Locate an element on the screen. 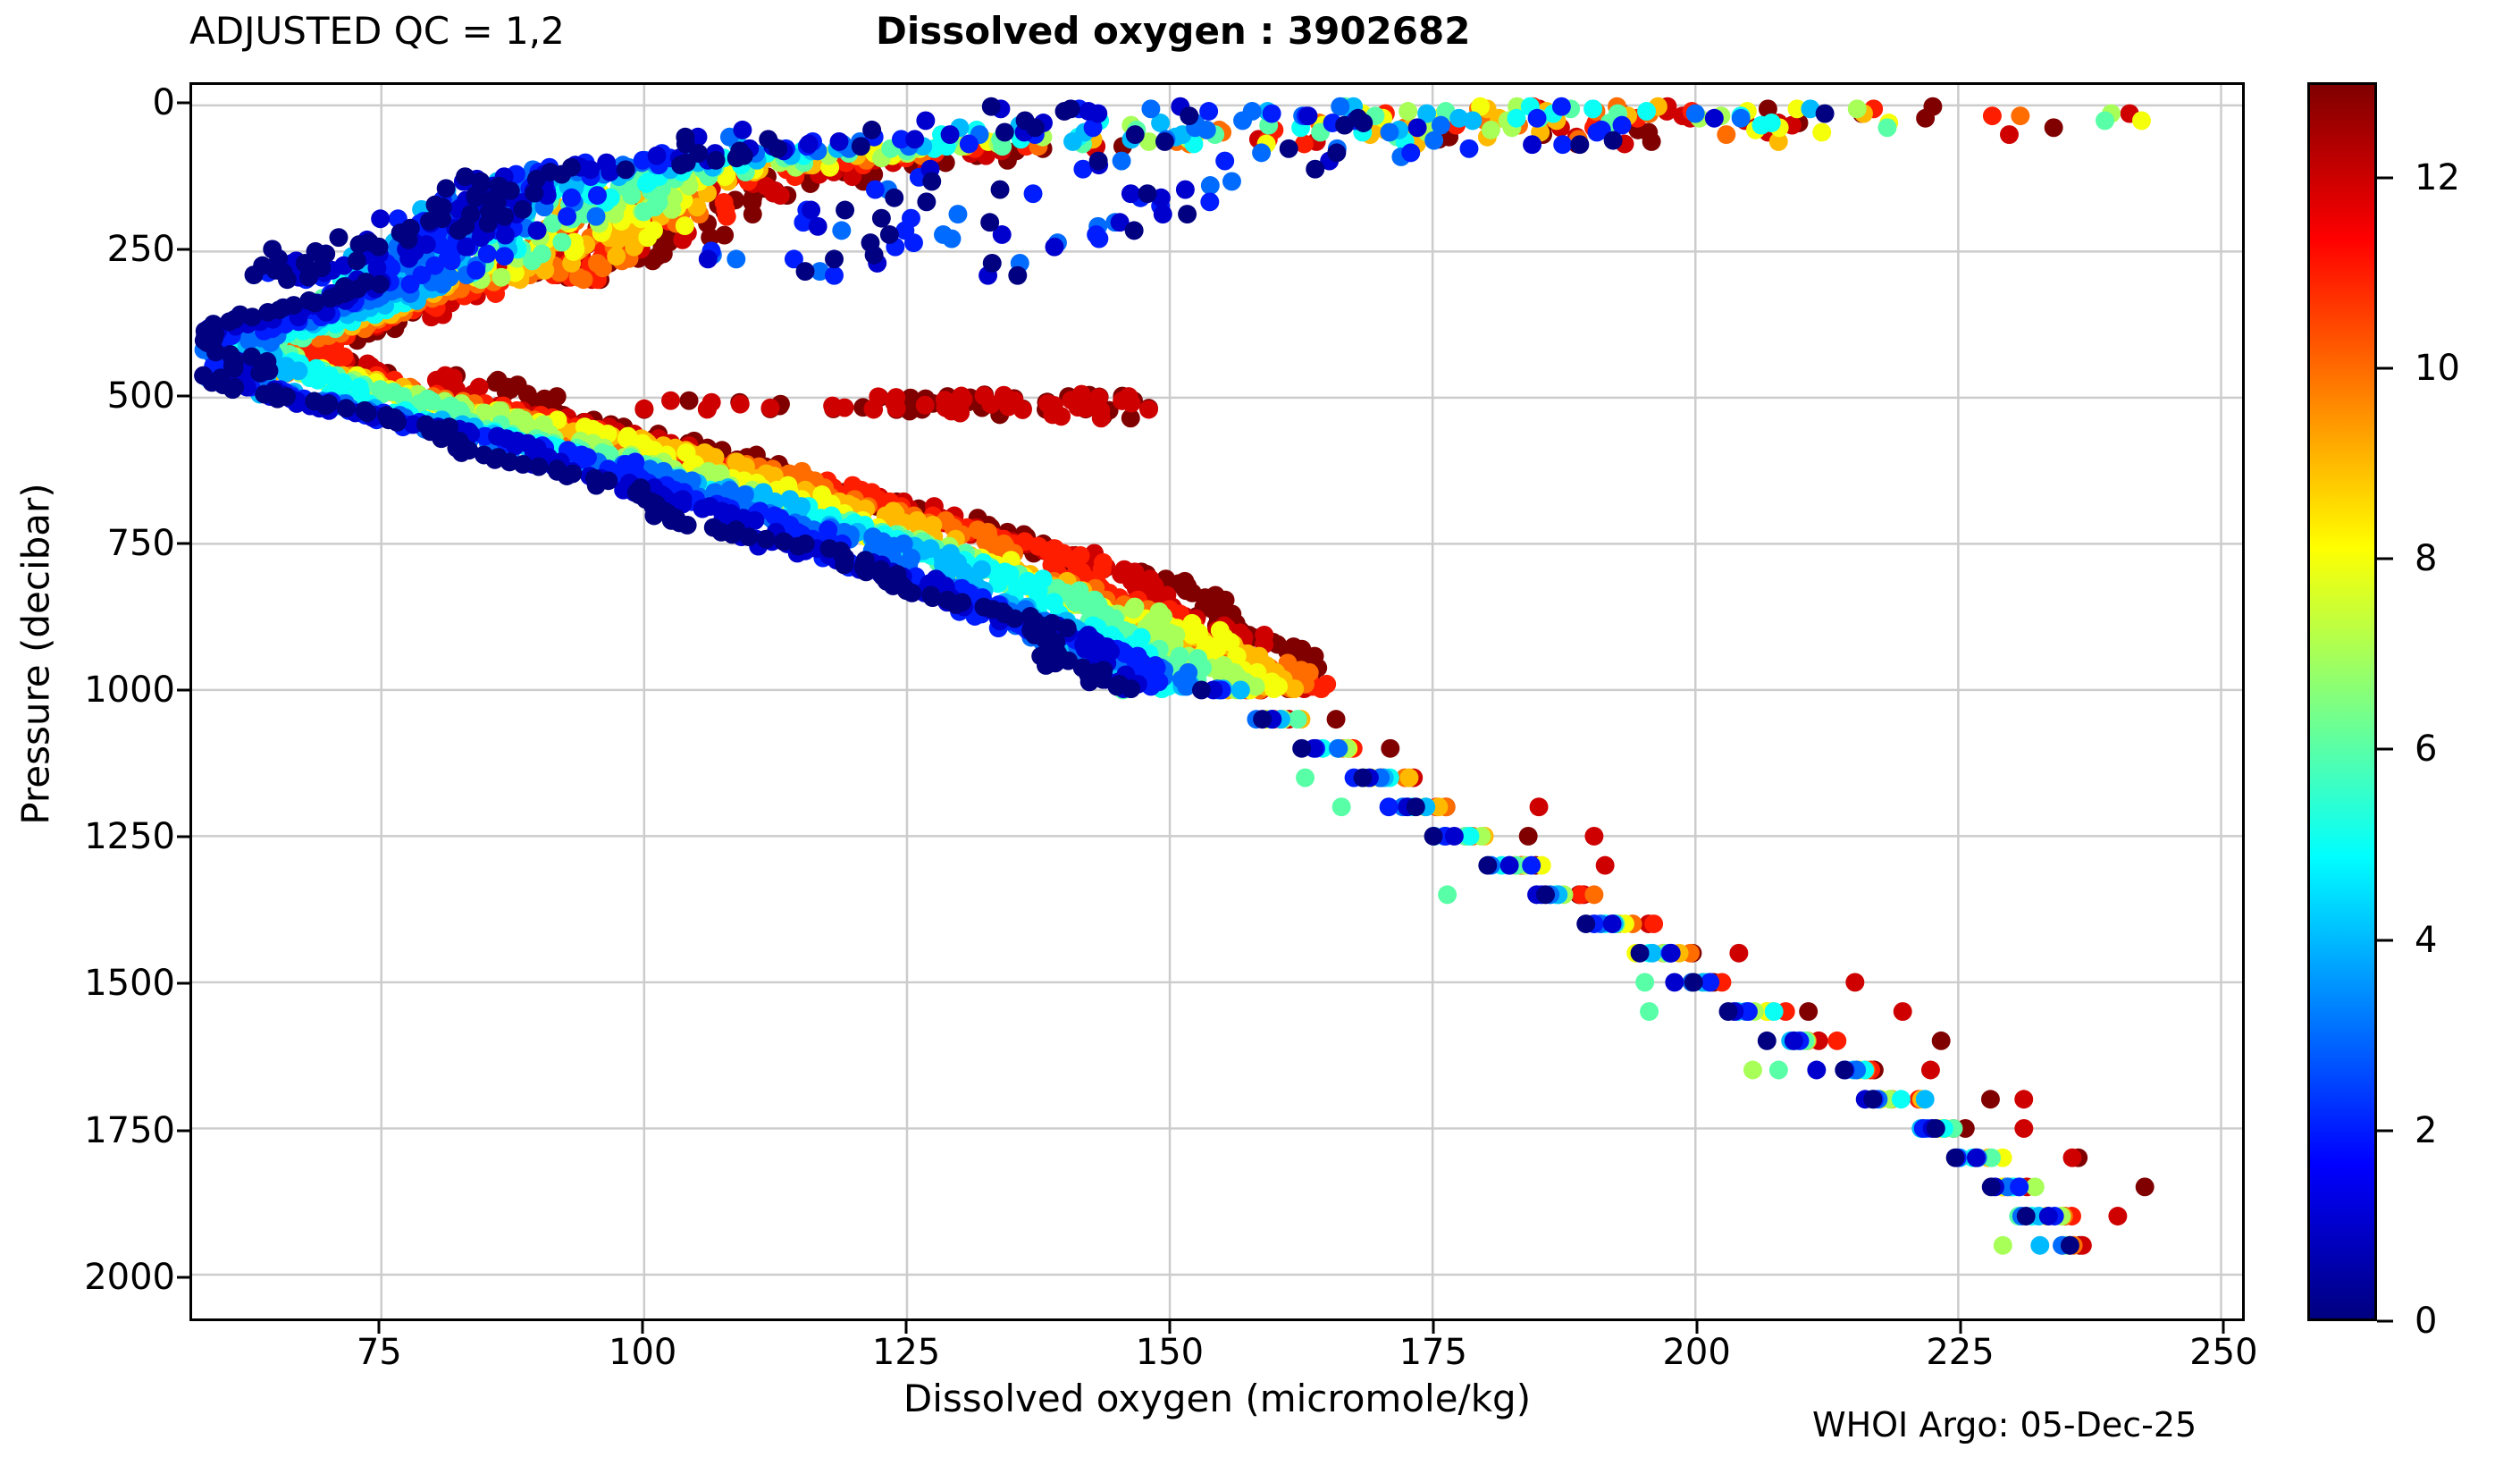 This screenshot has height=1474, width=2520. colorbar is located at coordinates (2342, 702).